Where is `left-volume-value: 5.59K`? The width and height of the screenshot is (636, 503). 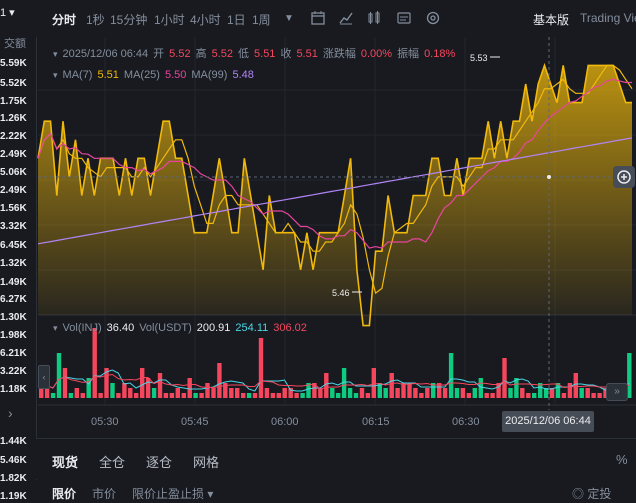
left-volume-value: 5.59K is located at coordinates (13, 63).